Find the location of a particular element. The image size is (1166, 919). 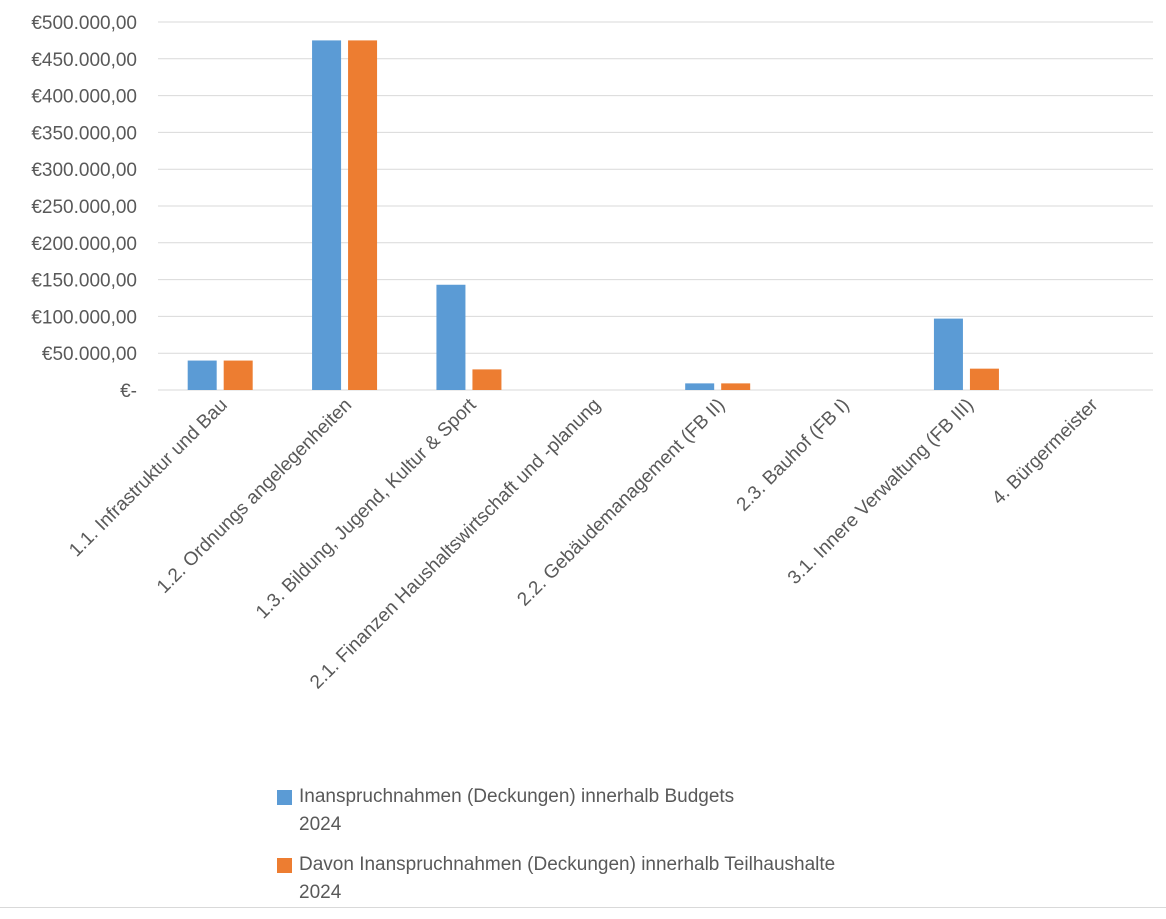

y-tick-label: €300.000,00 is located at coordinates (84, 170).